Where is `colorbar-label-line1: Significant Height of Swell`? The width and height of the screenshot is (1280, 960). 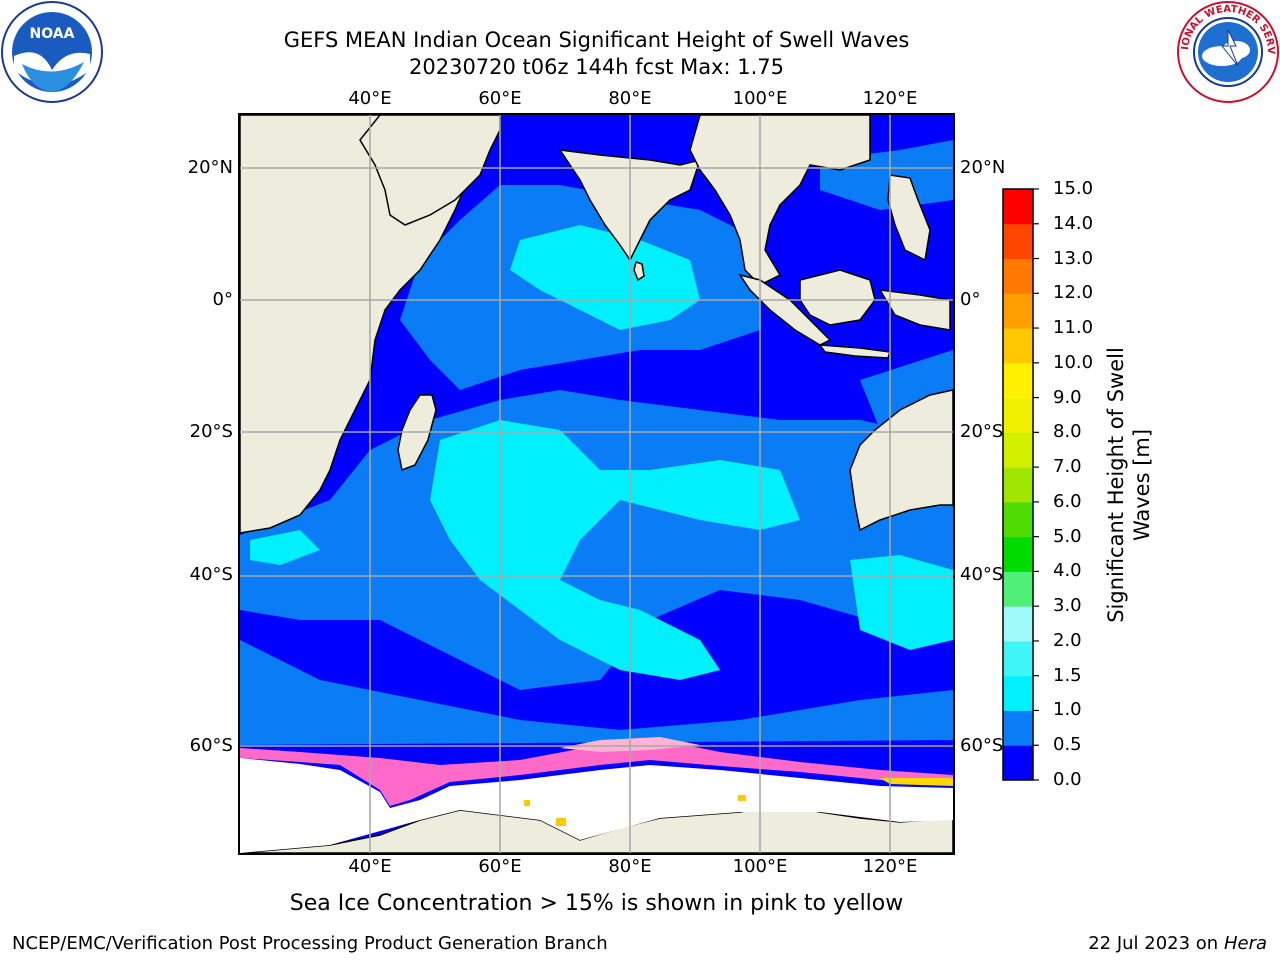 colorbar-label-line1: Significant Height of Swell is located at coordinates (1116, 485).